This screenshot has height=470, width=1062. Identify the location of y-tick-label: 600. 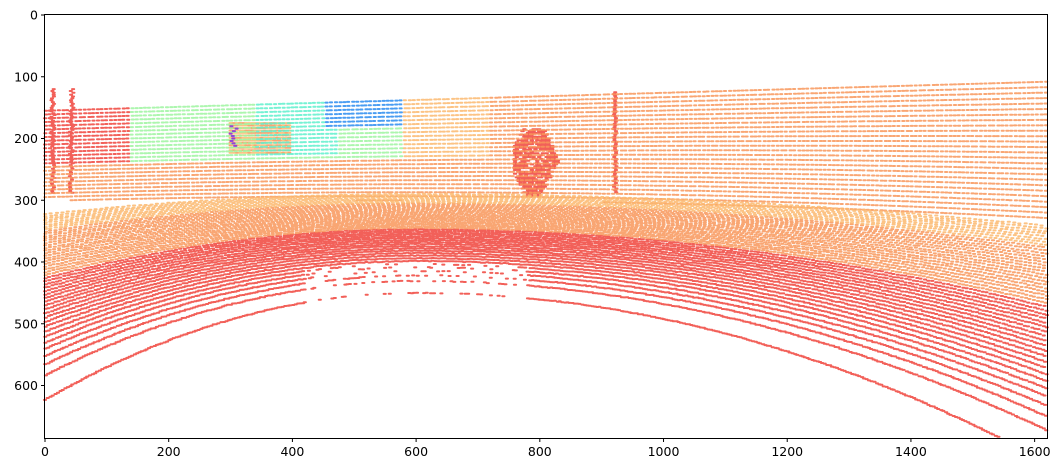
(26, 385).